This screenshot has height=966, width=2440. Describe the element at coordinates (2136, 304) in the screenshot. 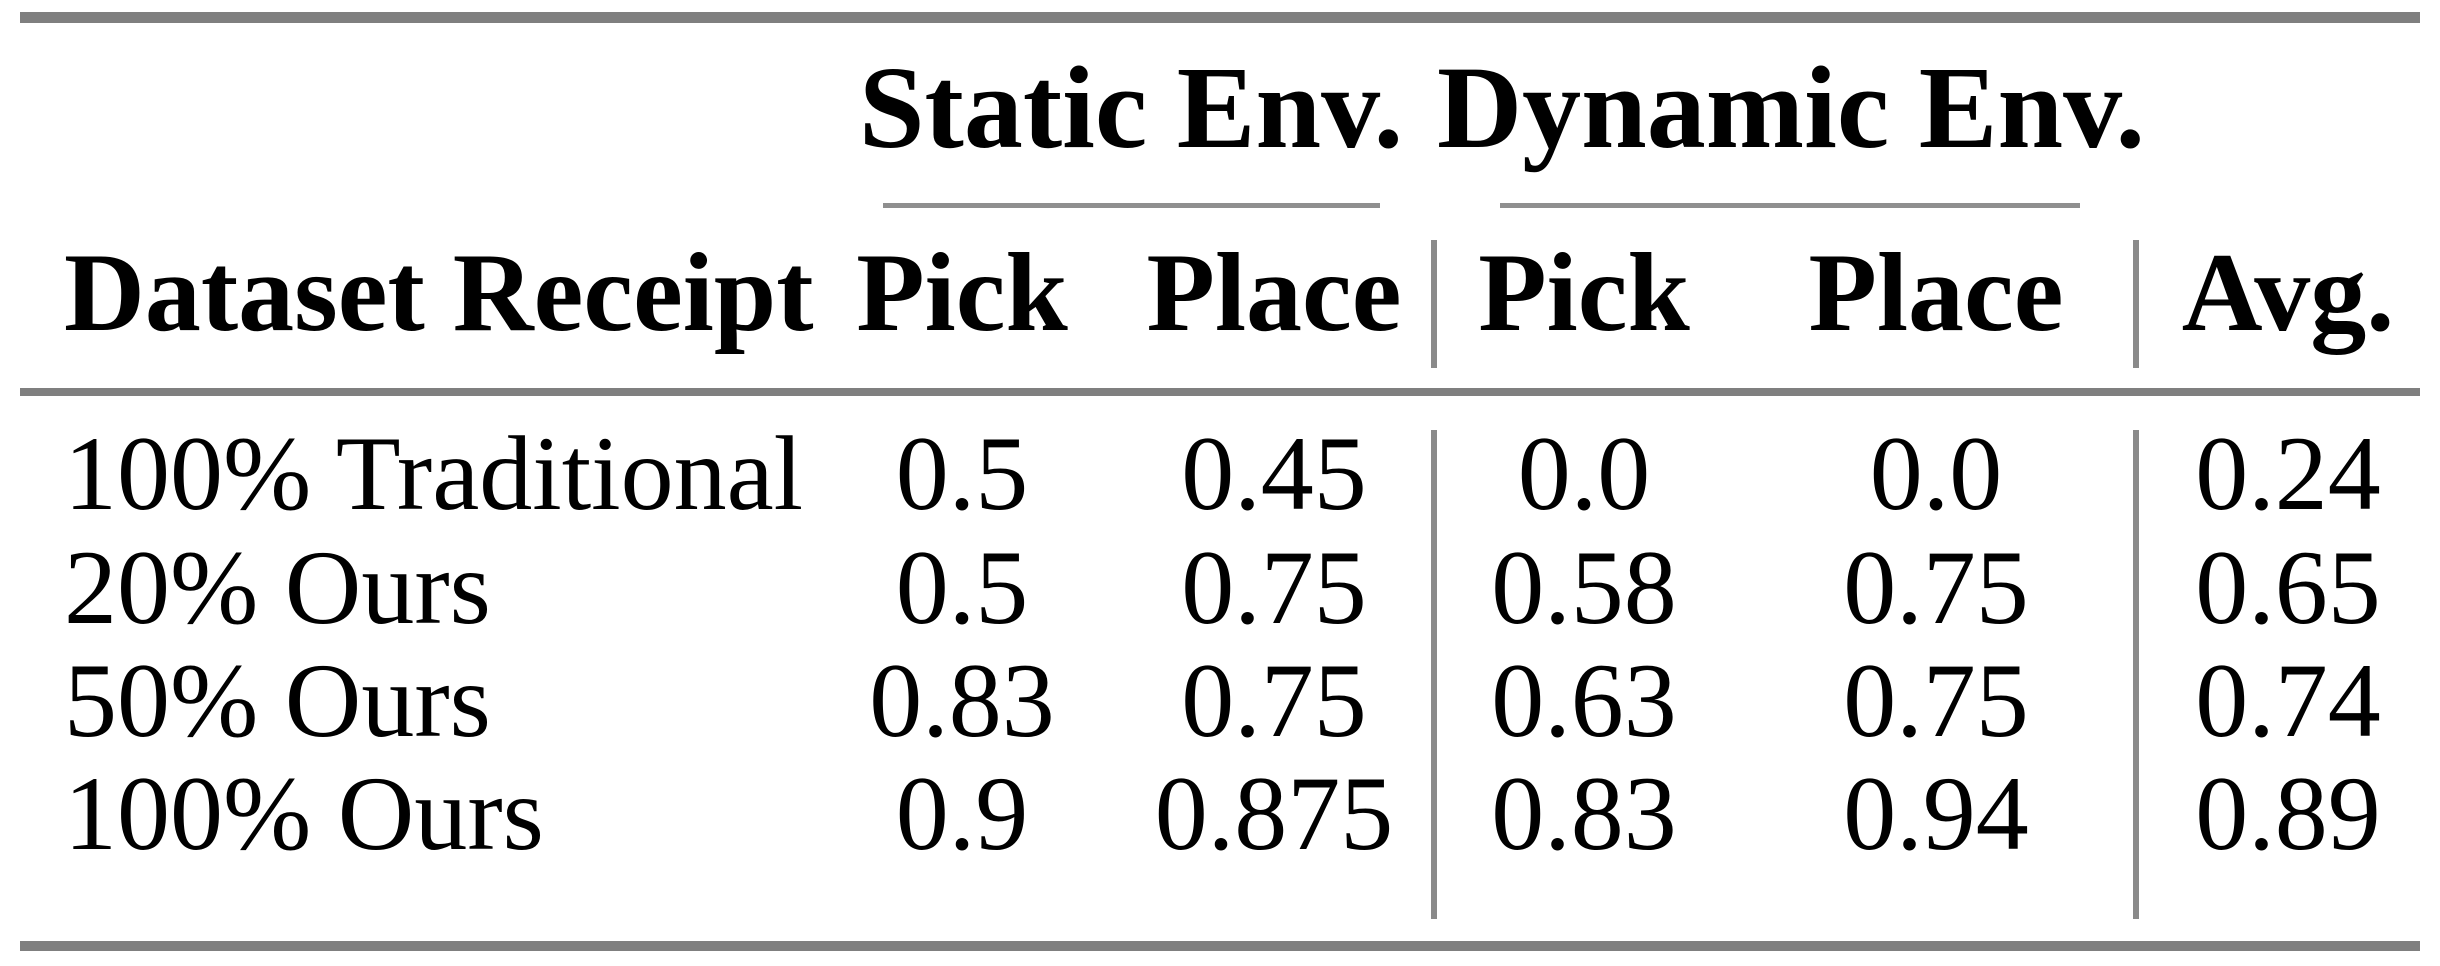

I see `column-separator-2-header` at that location.